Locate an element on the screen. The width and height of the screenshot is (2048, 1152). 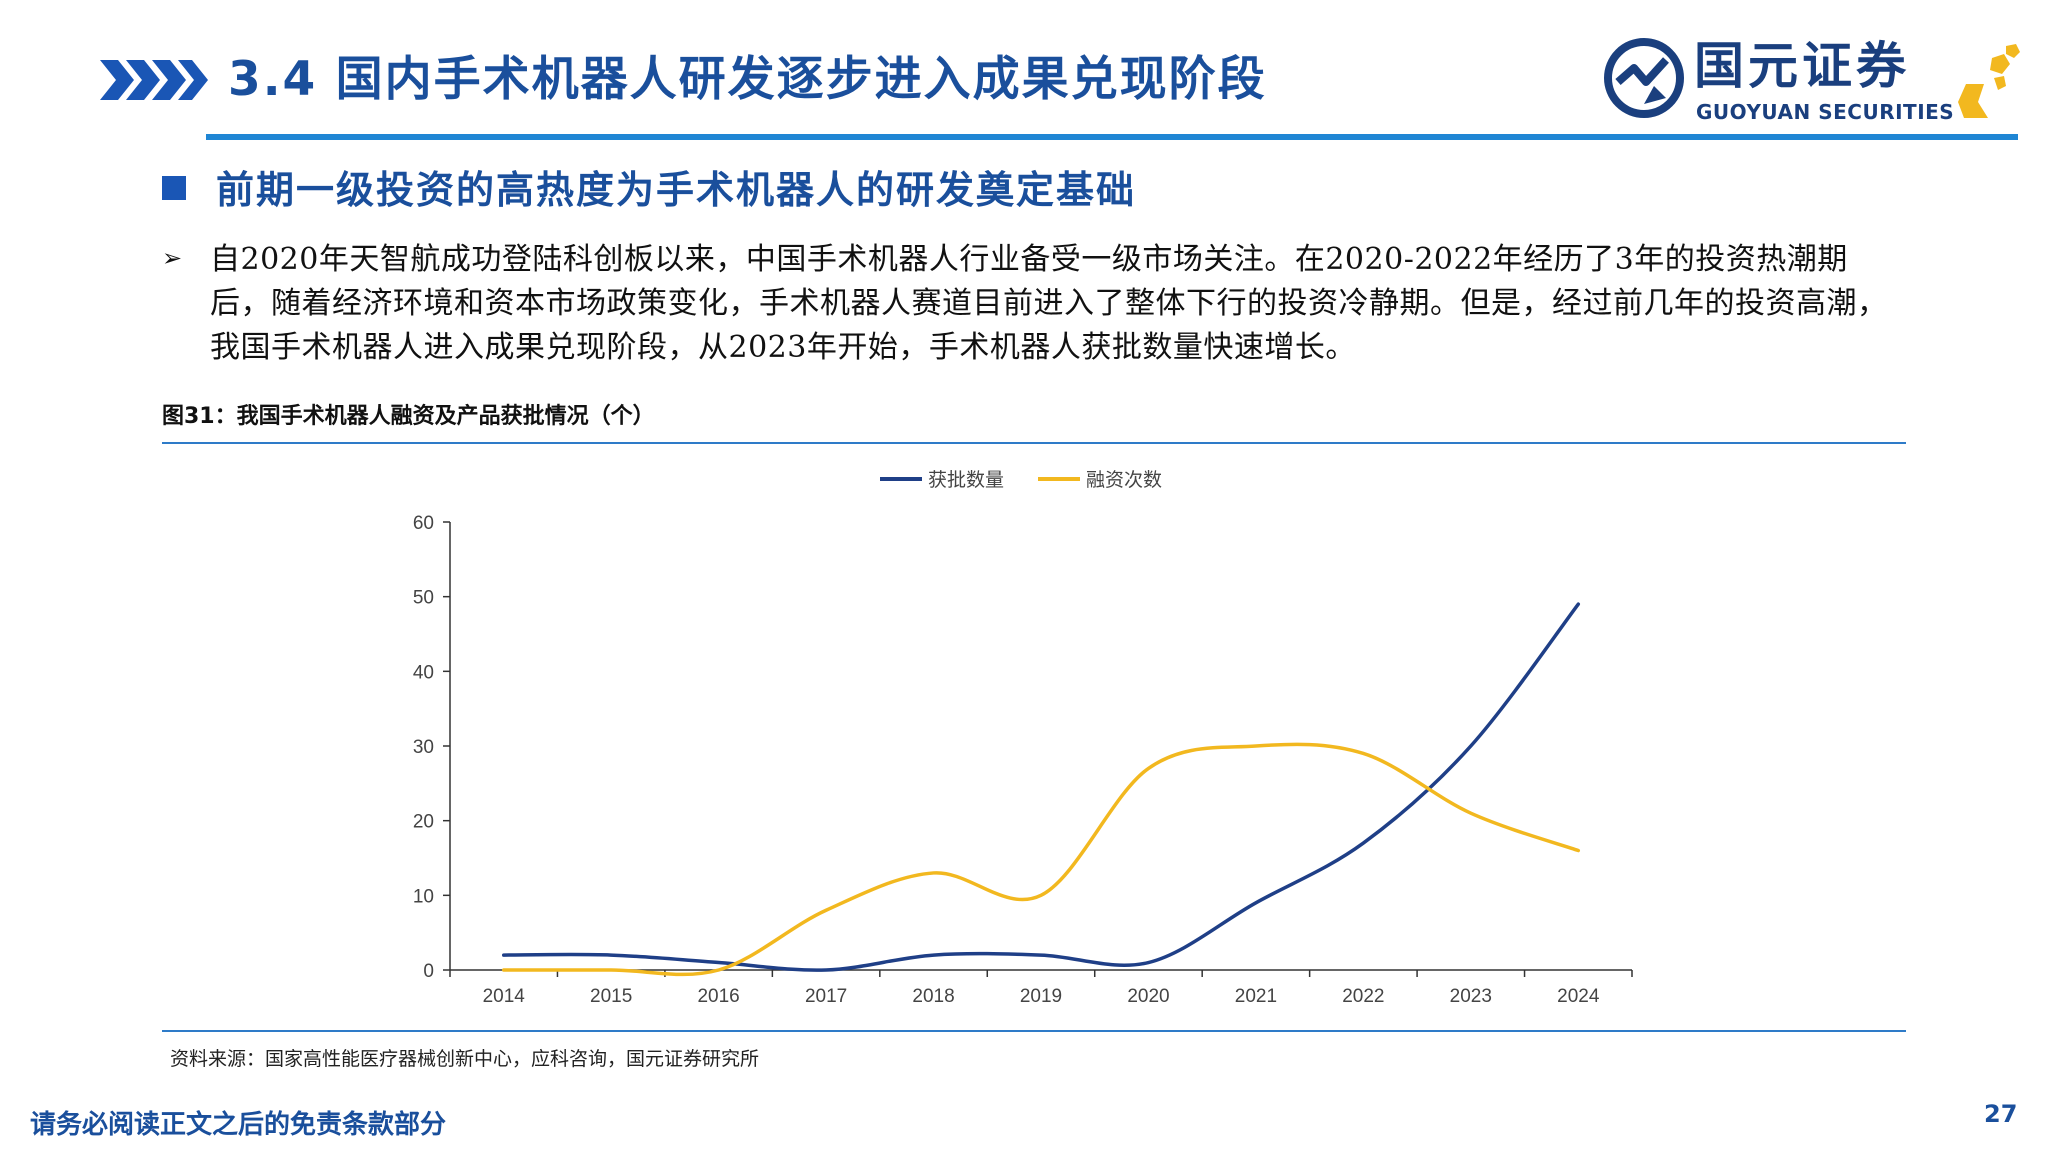
series-line-financing is located at coordinates (1041, 859).